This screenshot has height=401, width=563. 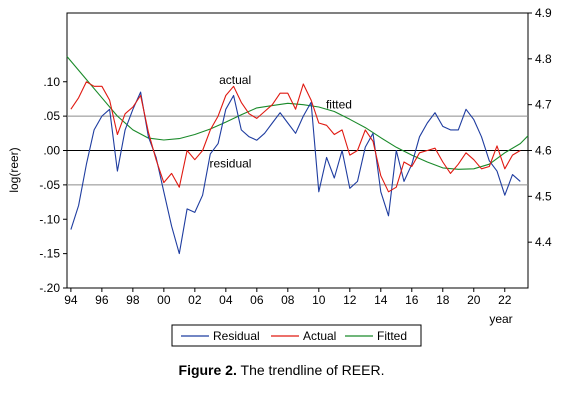 What do you see at coordinates (49, 288) in the screenshot?
I see `left-tick-label: -.20` at bounding box center [49, 288].